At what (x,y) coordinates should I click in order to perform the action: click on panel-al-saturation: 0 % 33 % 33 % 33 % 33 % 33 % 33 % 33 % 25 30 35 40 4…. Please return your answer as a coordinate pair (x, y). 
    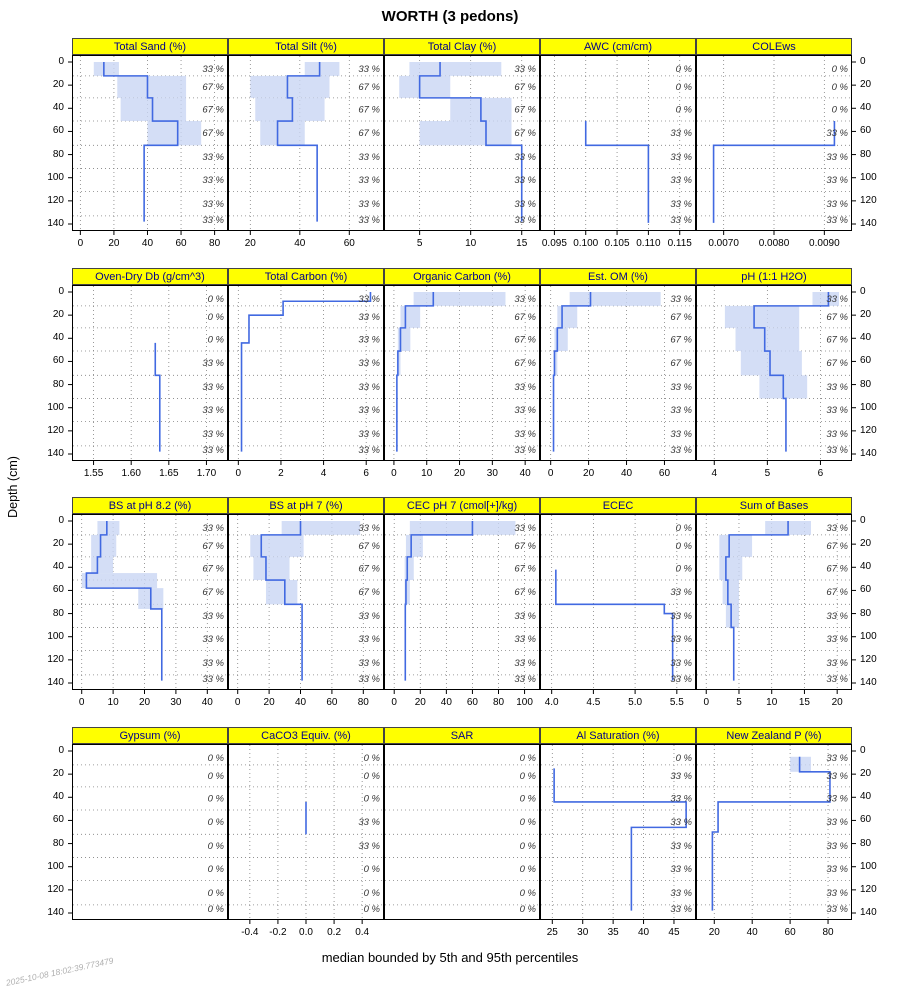
    Looking at the image, I should click on (618, 844).